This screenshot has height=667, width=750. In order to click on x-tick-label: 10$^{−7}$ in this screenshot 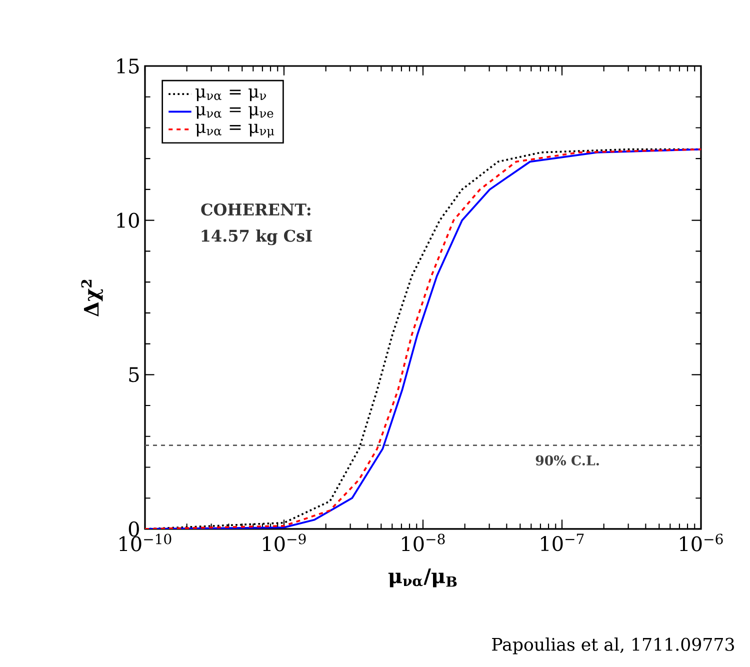, I will do `click(562, 543)`.